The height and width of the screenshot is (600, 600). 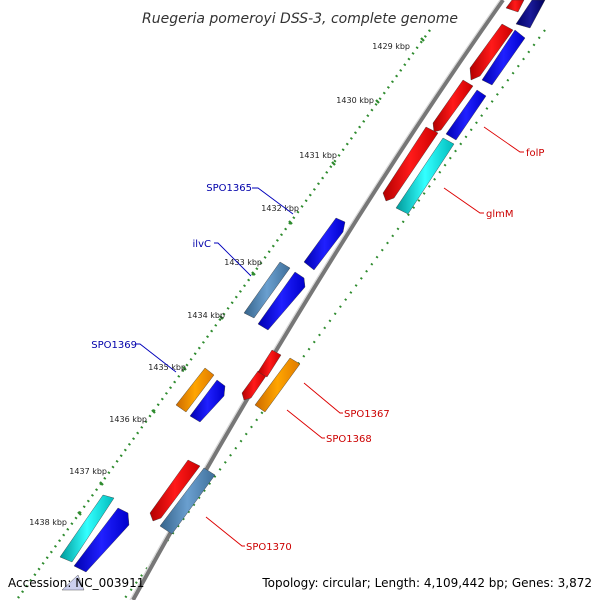 I want to click on feature-cyan-inner, so click(x=87, y=528).